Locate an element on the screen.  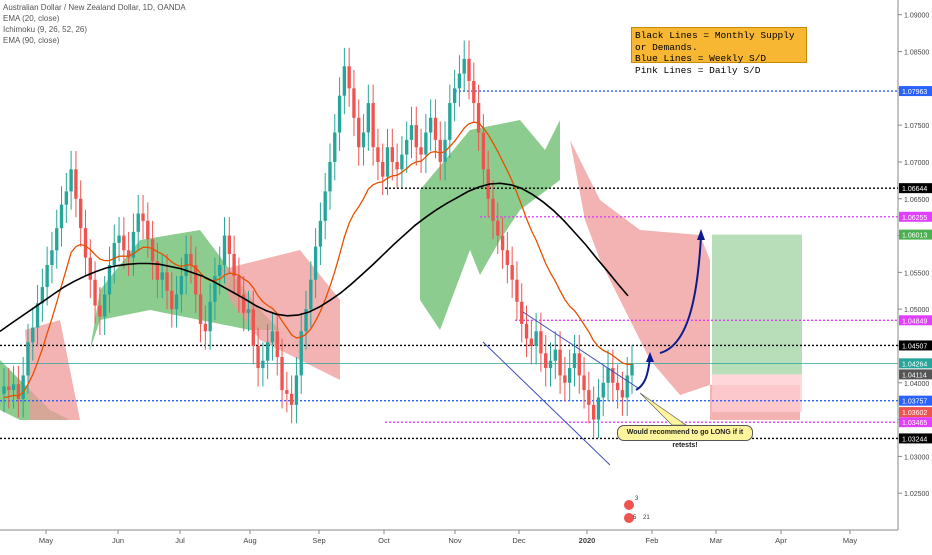
price-tick-label-13: 1.02500 is located at coordinates (916, 494).